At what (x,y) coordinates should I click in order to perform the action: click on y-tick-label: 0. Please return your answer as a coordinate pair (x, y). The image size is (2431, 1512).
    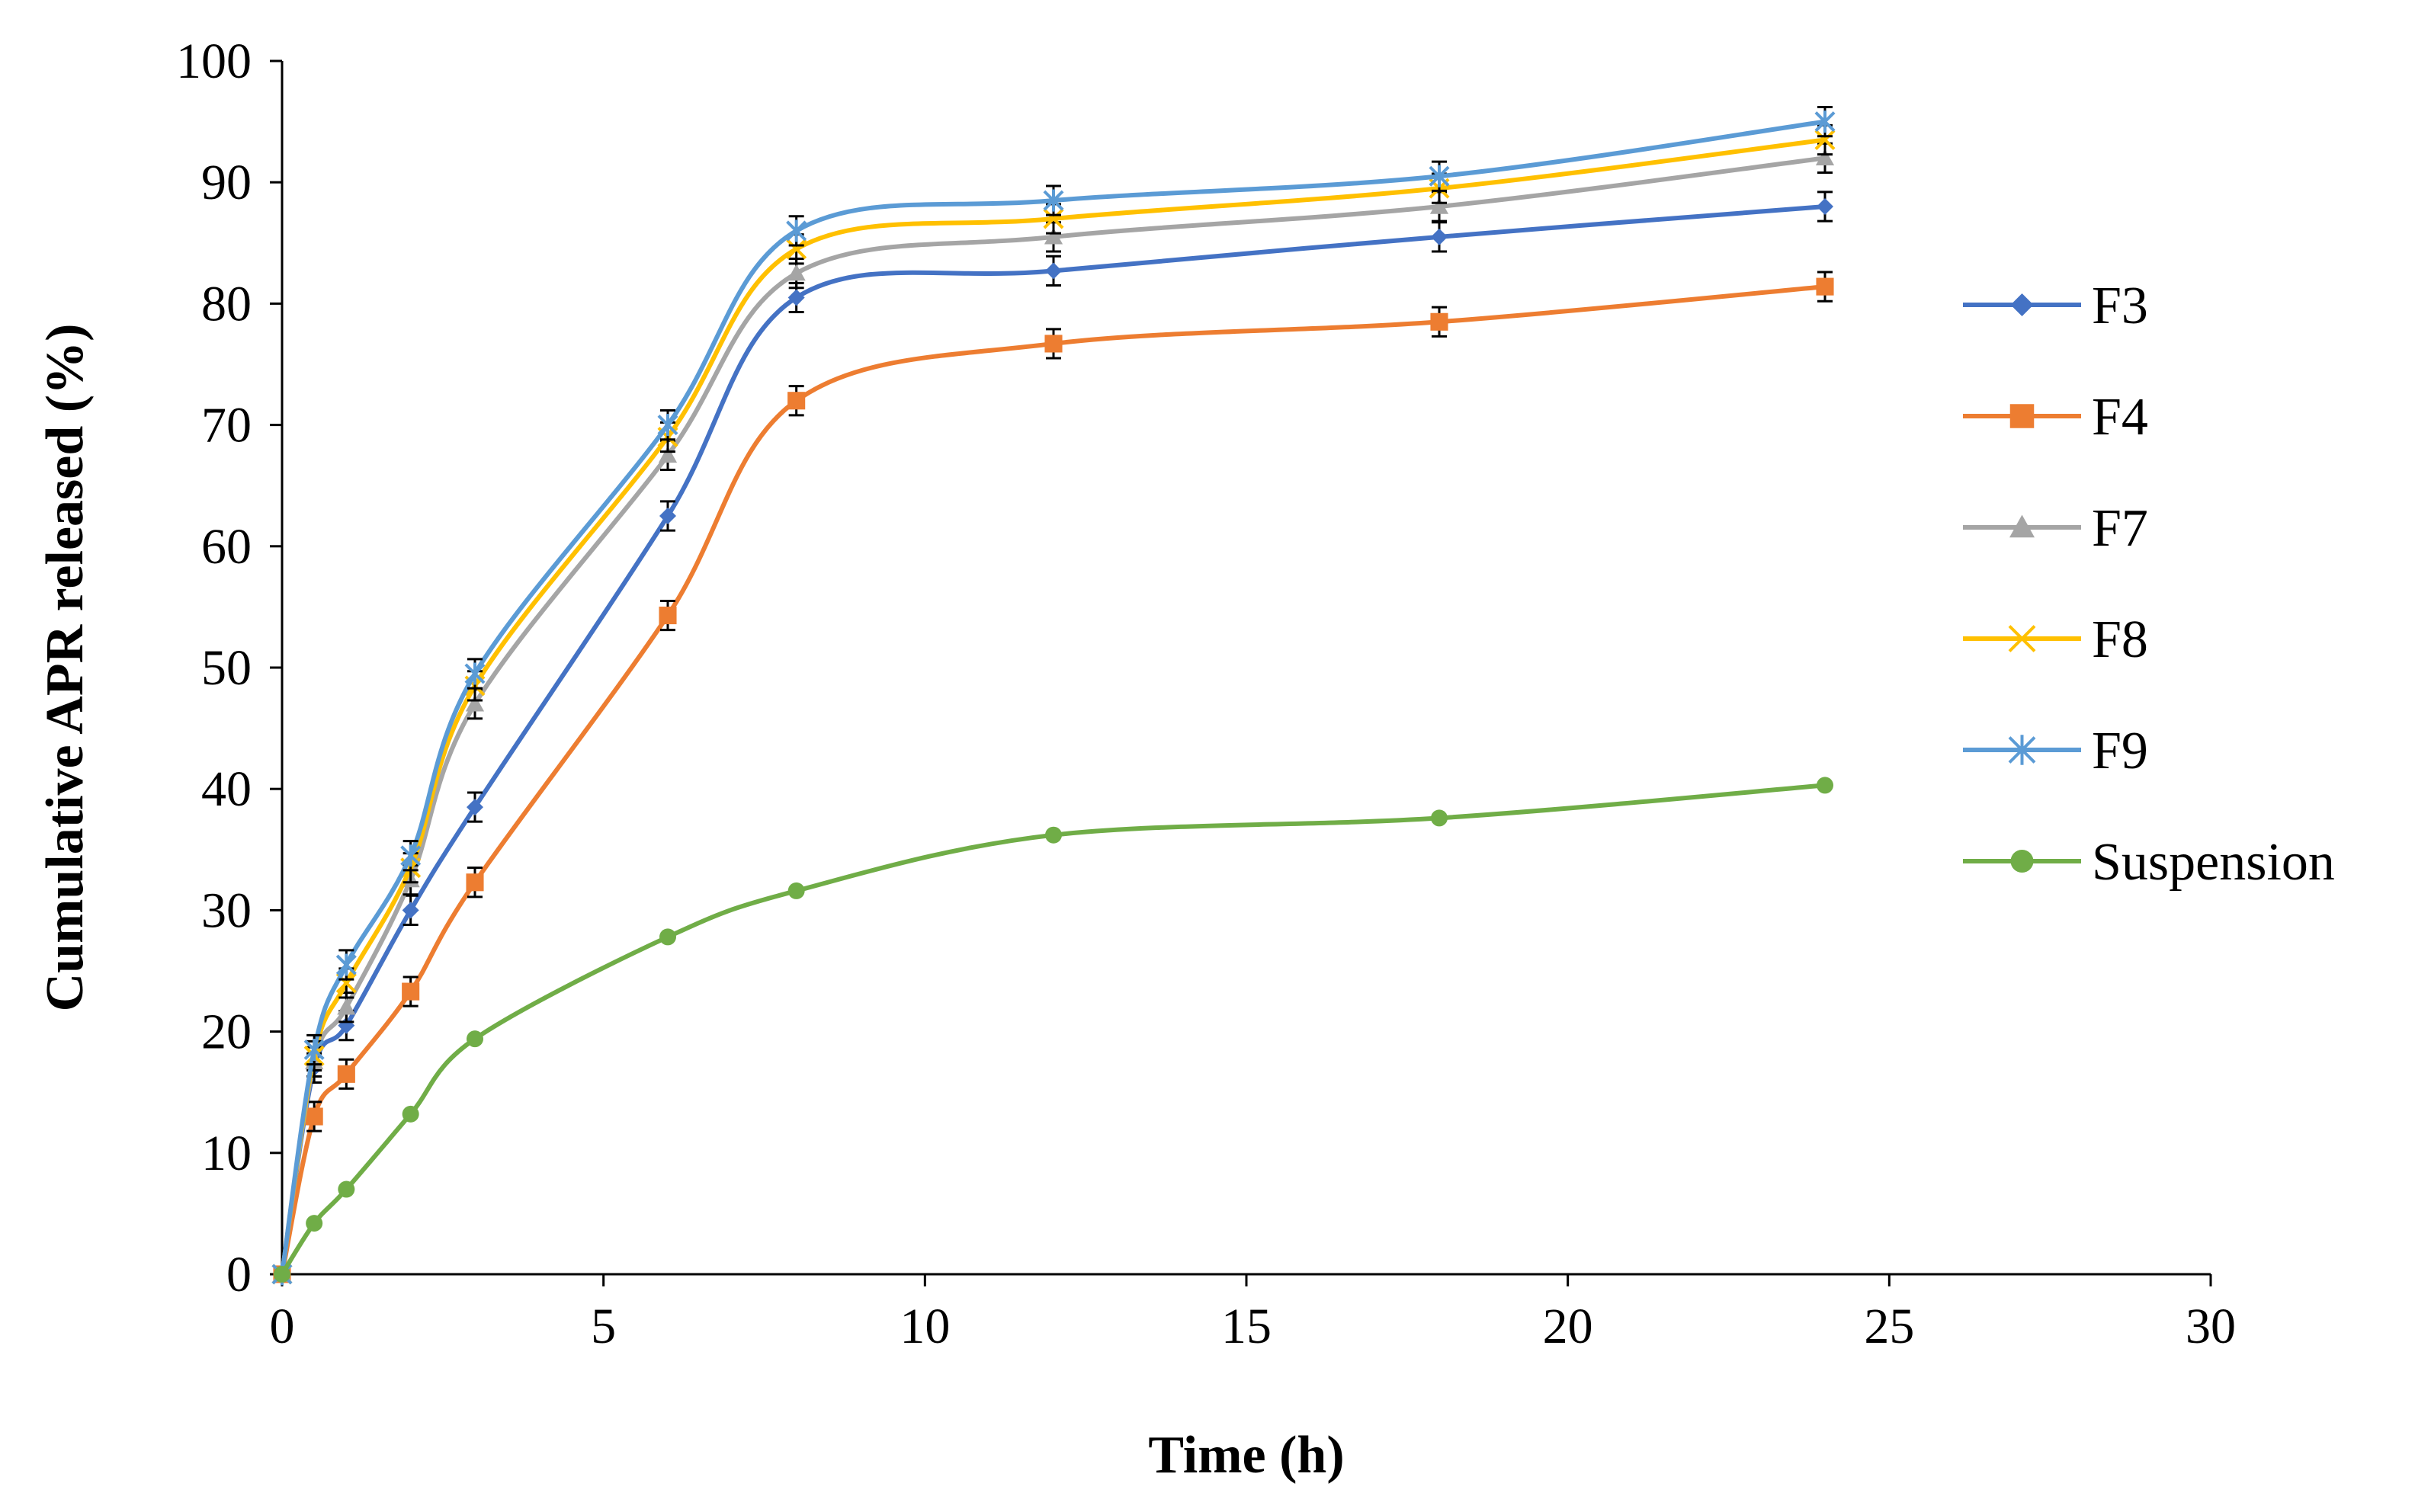
    Looking at the image, I should click on (239, 1274).